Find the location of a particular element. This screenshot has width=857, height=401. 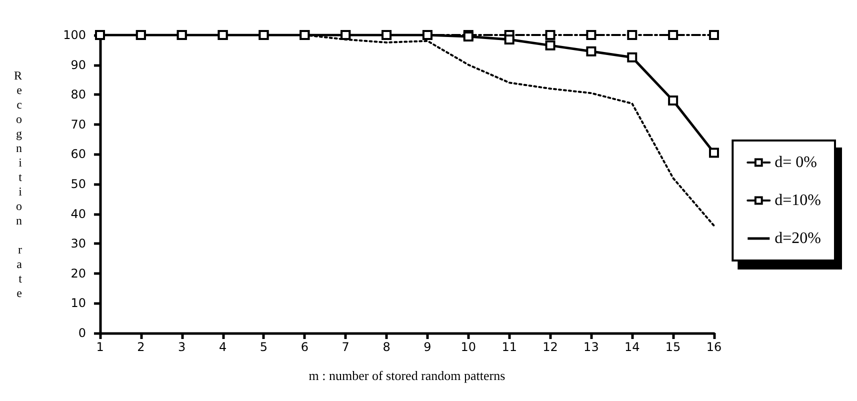

x-tick-label: 16 is located at coordinates (714, 347).